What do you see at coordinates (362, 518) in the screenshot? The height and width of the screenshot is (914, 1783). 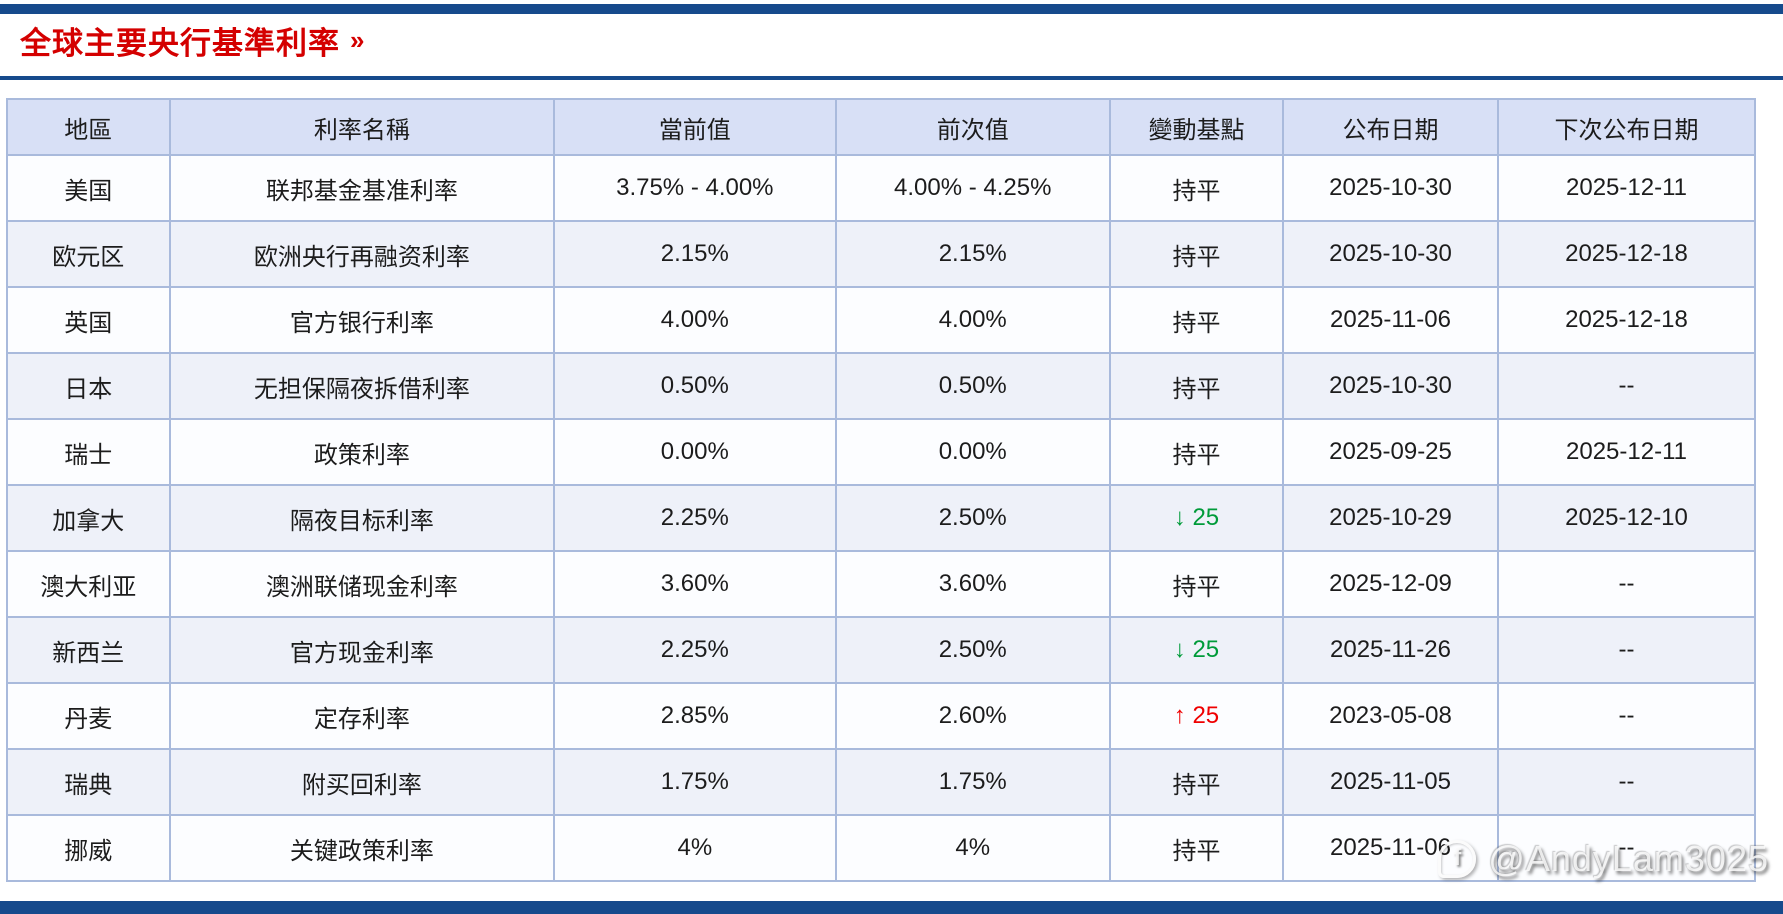 I see `cell-rate-name: 隔夜目标利率` at bounding box center [362, 518].